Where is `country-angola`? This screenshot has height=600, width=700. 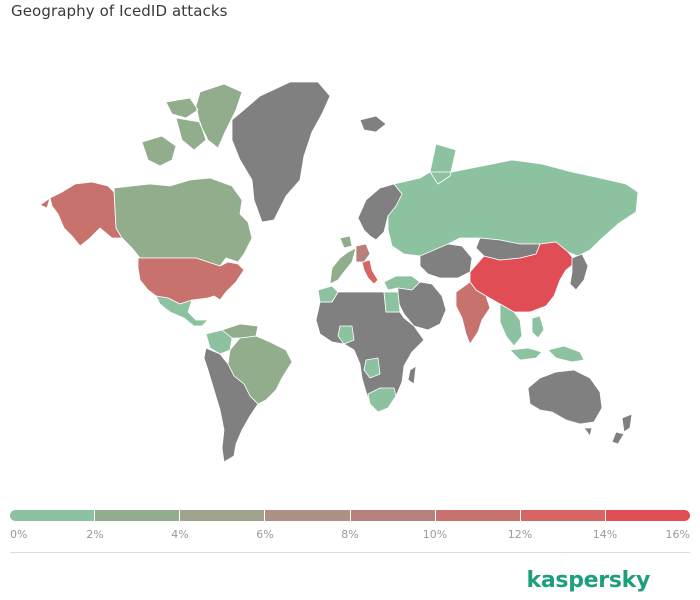
country-angola is located at coordinates (372, 368).